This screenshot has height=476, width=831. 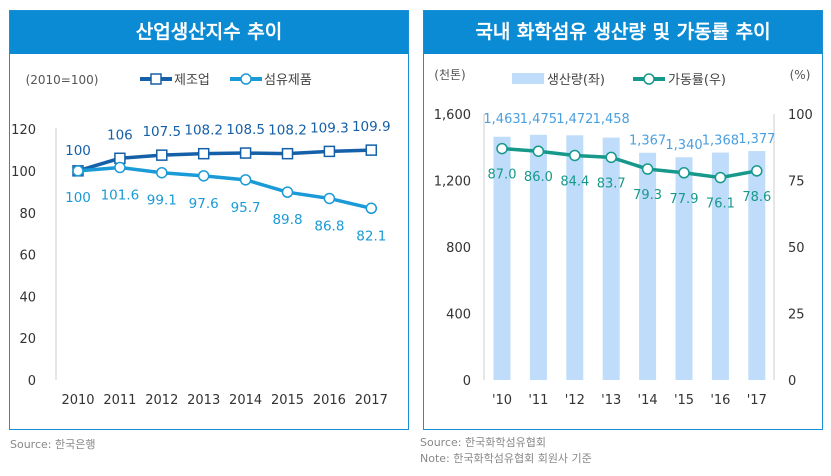 What do you see at coordinates (611, 183) in the screenshot?
I see `line-data-label: 83.7` at bounding box center [611, 183].